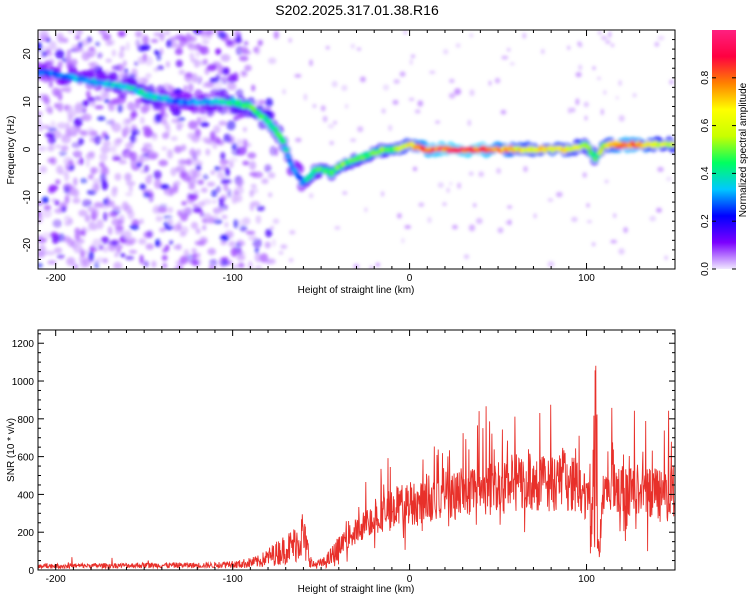 Image resolution: width=750 pixels, height=600 pixels. Describe the element at coordinates (743, 149) in the screenshot. I see `colorbar-label: Normalized spectral amplitude` at that location.